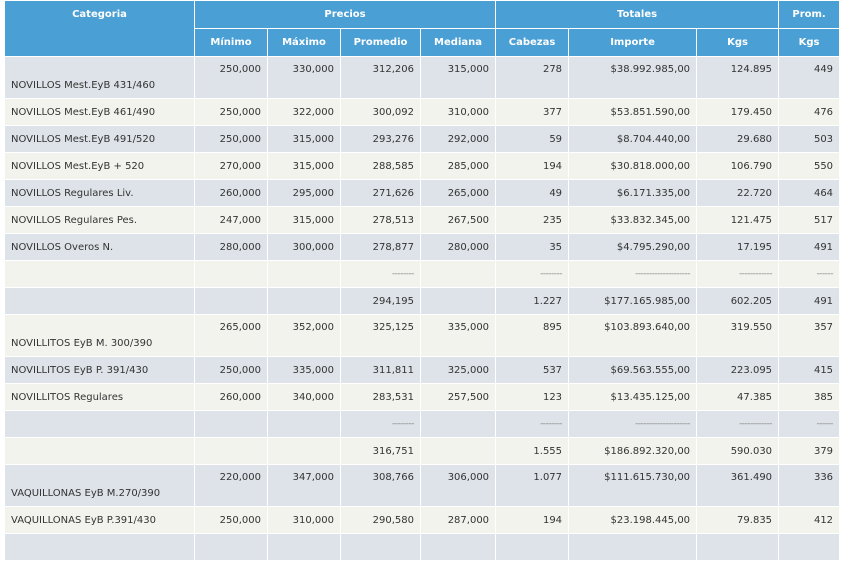 This screenshot has width=841, height=561. I want to click on promedio-cell: --------, so click(380, 424).